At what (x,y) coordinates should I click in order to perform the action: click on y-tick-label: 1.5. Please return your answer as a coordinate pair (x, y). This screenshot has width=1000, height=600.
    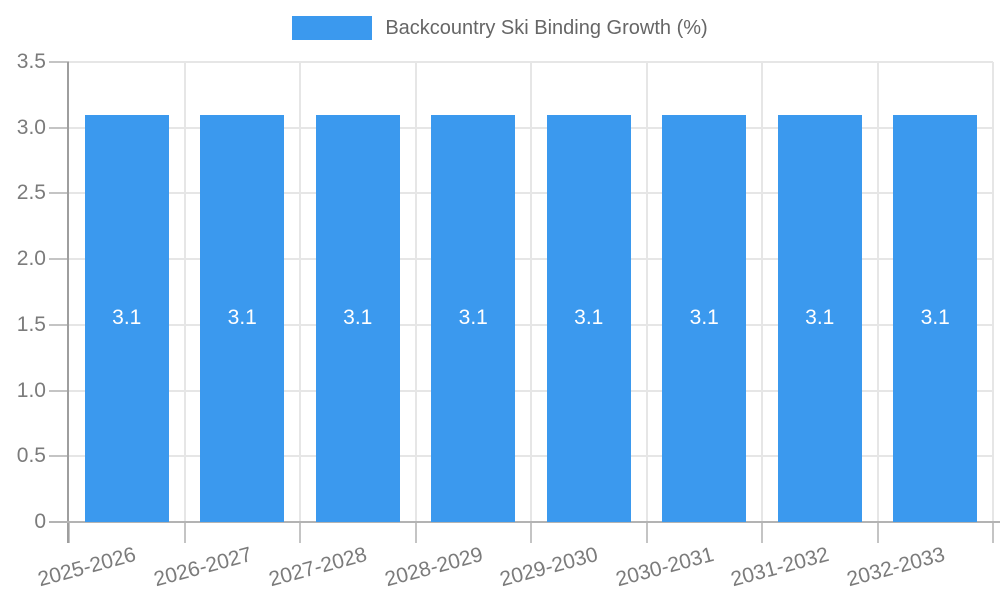
    Looking at the image, I should click on (31, 324).